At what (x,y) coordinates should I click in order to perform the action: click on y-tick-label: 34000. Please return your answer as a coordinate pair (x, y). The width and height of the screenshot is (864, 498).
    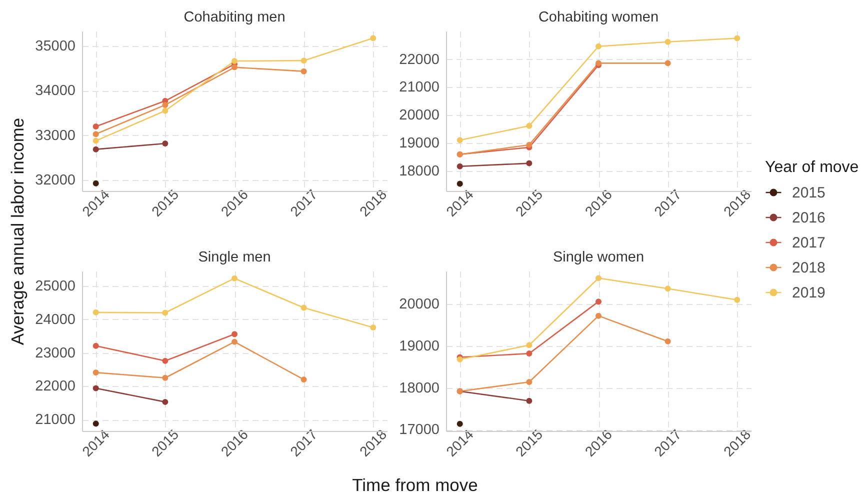
    Looking at the image, I should click on (55, 91).